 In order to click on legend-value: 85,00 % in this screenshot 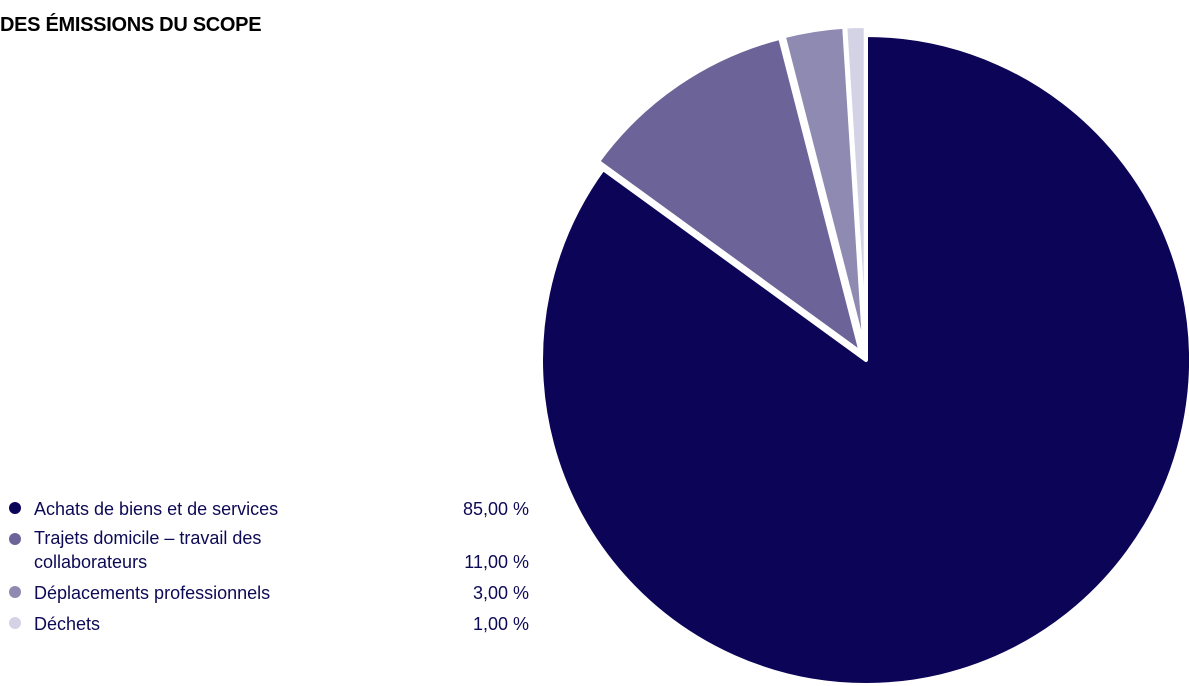, I will do `click(495, 509)`.